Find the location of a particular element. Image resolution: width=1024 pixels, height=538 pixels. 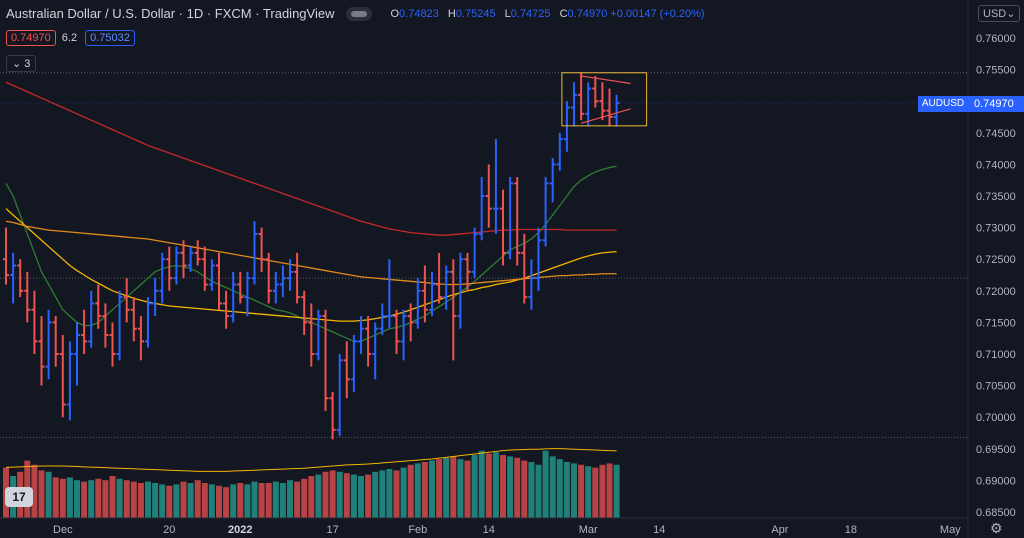

open-value: 0.74823 is located at coordinates (419, 13).